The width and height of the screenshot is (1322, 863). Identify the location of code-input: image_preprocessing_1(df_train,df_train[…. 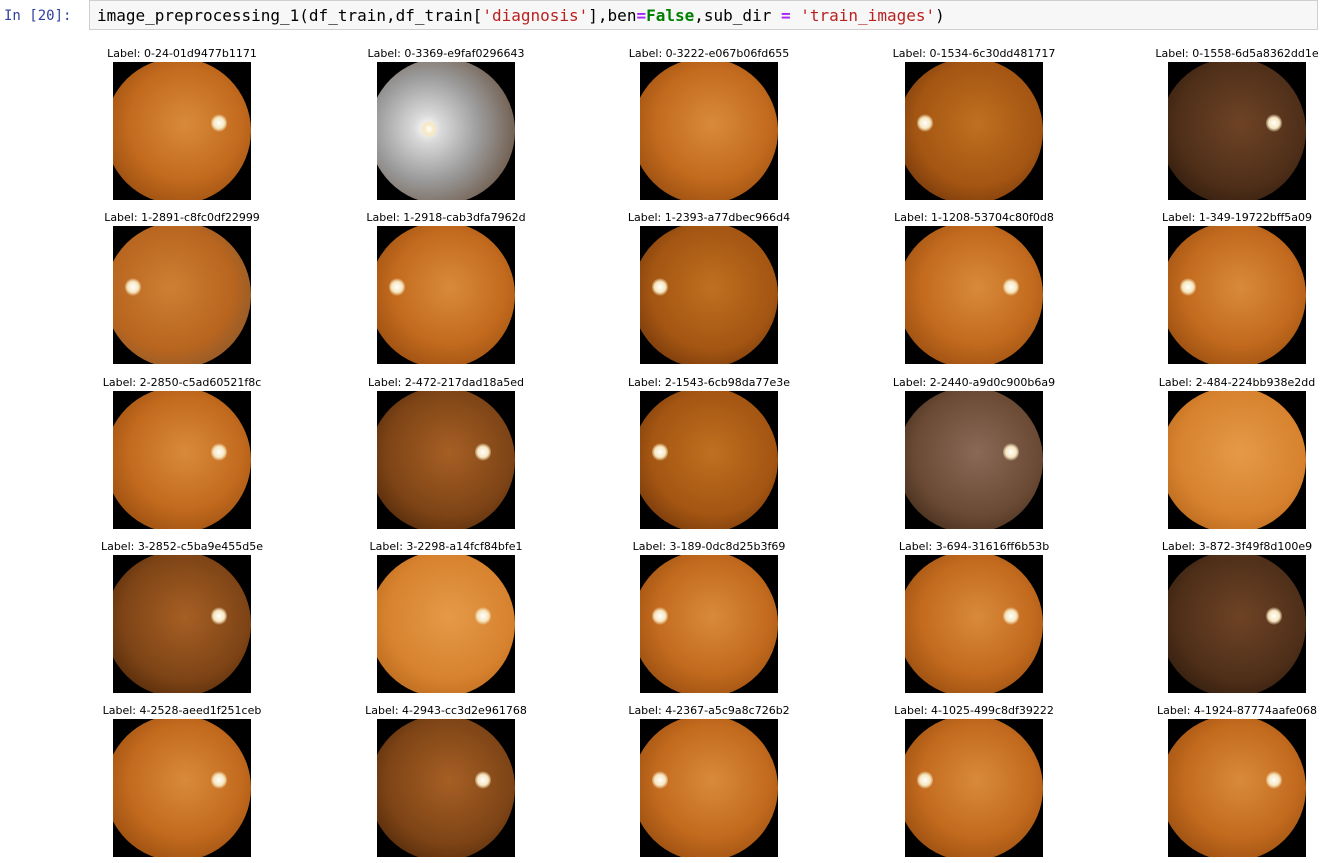
(703, 15).